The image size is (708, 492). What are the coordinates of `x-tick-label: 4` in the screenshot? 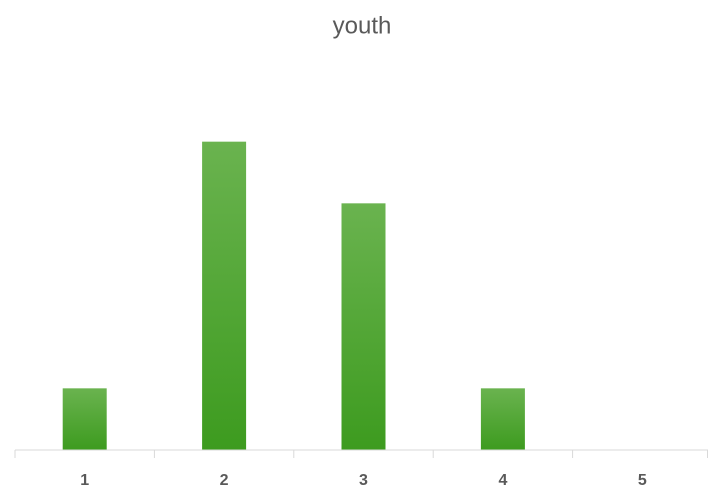 It's located at (502, 480).